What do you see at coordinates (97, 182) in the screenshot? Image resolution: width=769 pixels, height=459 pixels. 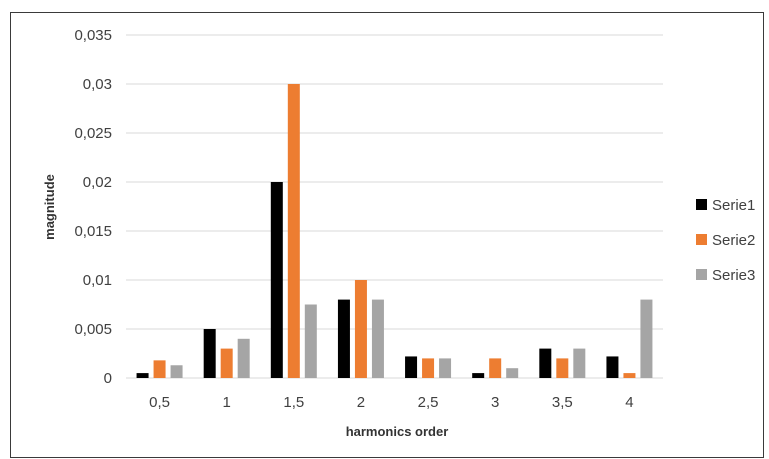 I see `y-tick-label: 0,02` at bounding box center [97, 182].